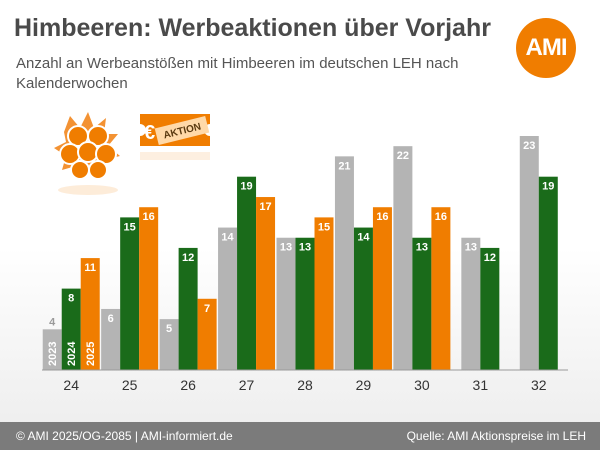 This screenshot has width=600, height=450. I want to click on value-label-2023-kw29: 21, so click(344, 166).